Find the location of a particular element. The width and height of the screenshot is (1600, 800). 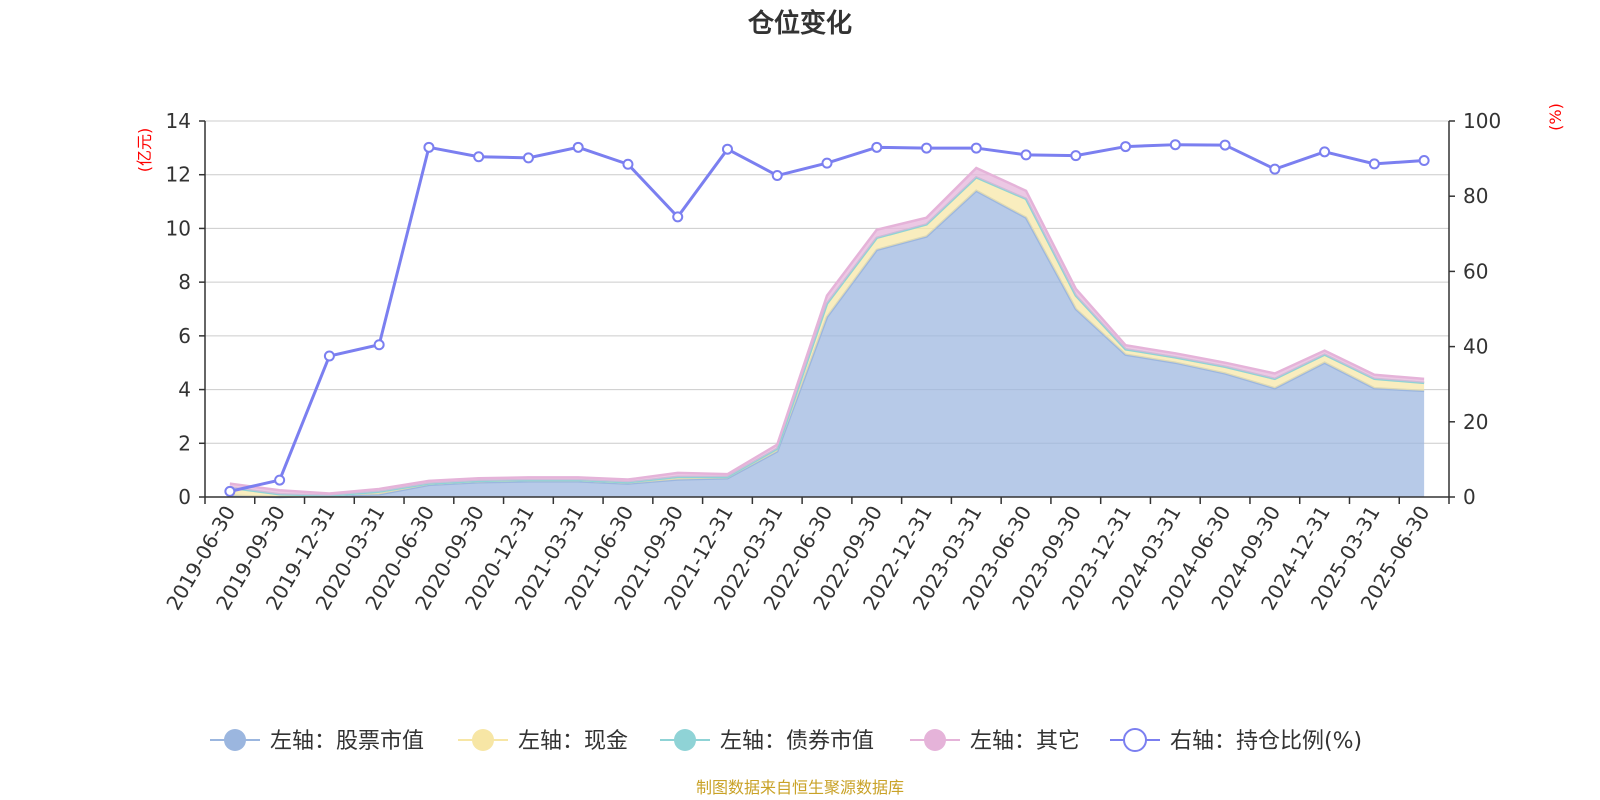

left-tick-label: 10 is located at coordinates (178, 228).